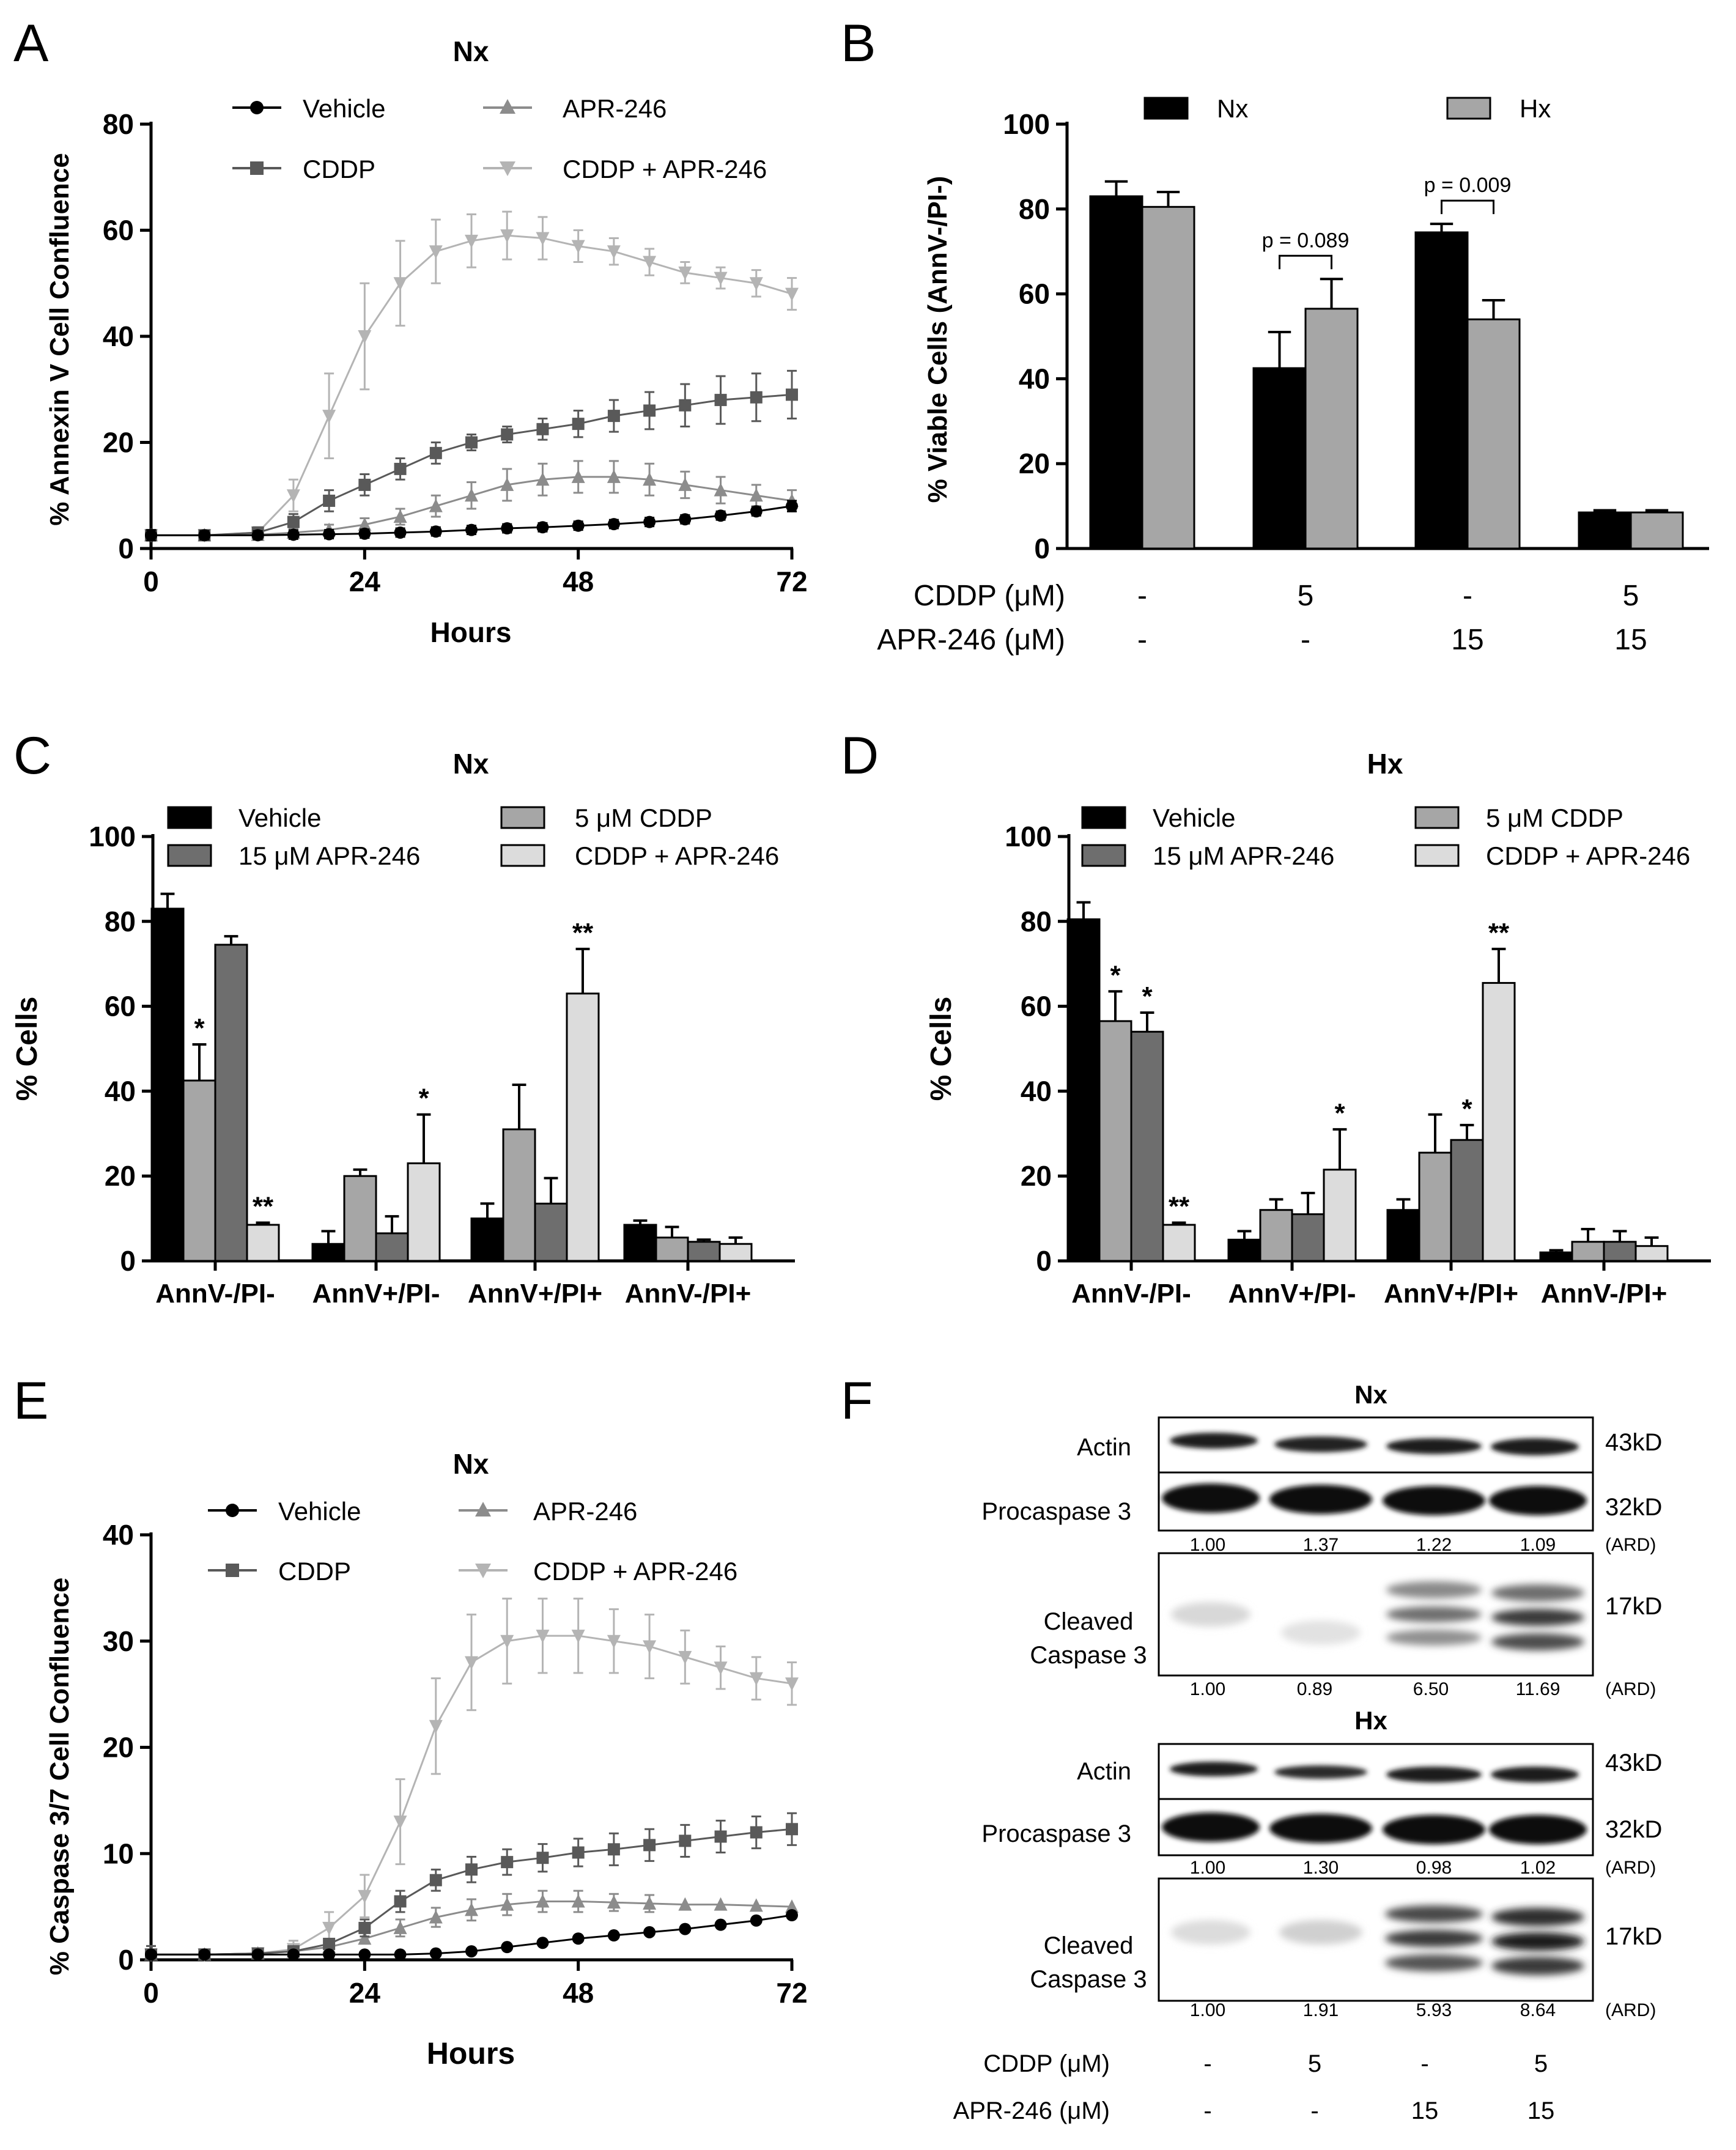 This screenshot has width=1736, height=2150. I want to click on western-nx-cleaved-row: Cleaved Caspase 3 17kD, so click(1346, 1614).